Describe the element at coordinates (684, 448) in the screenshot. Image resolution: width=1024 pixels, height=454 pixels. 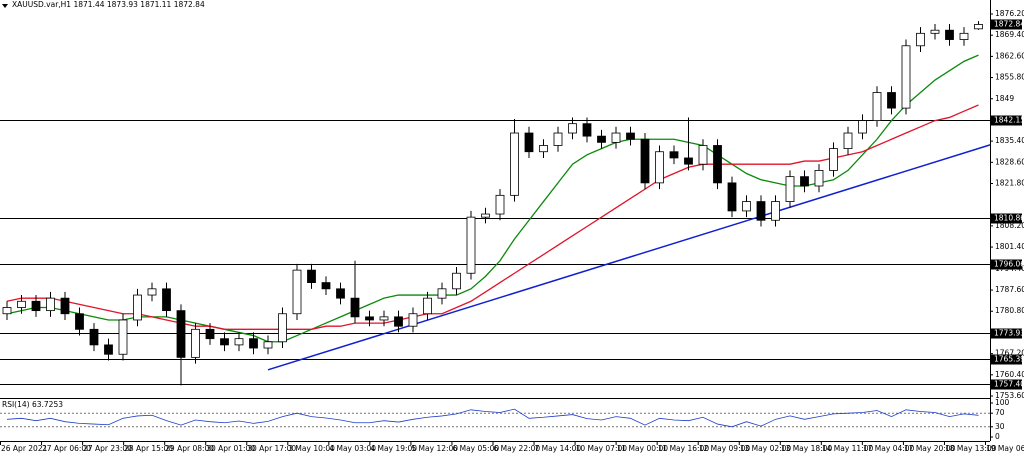
I see `x-tick-label: 11 May 16:00` at that location.